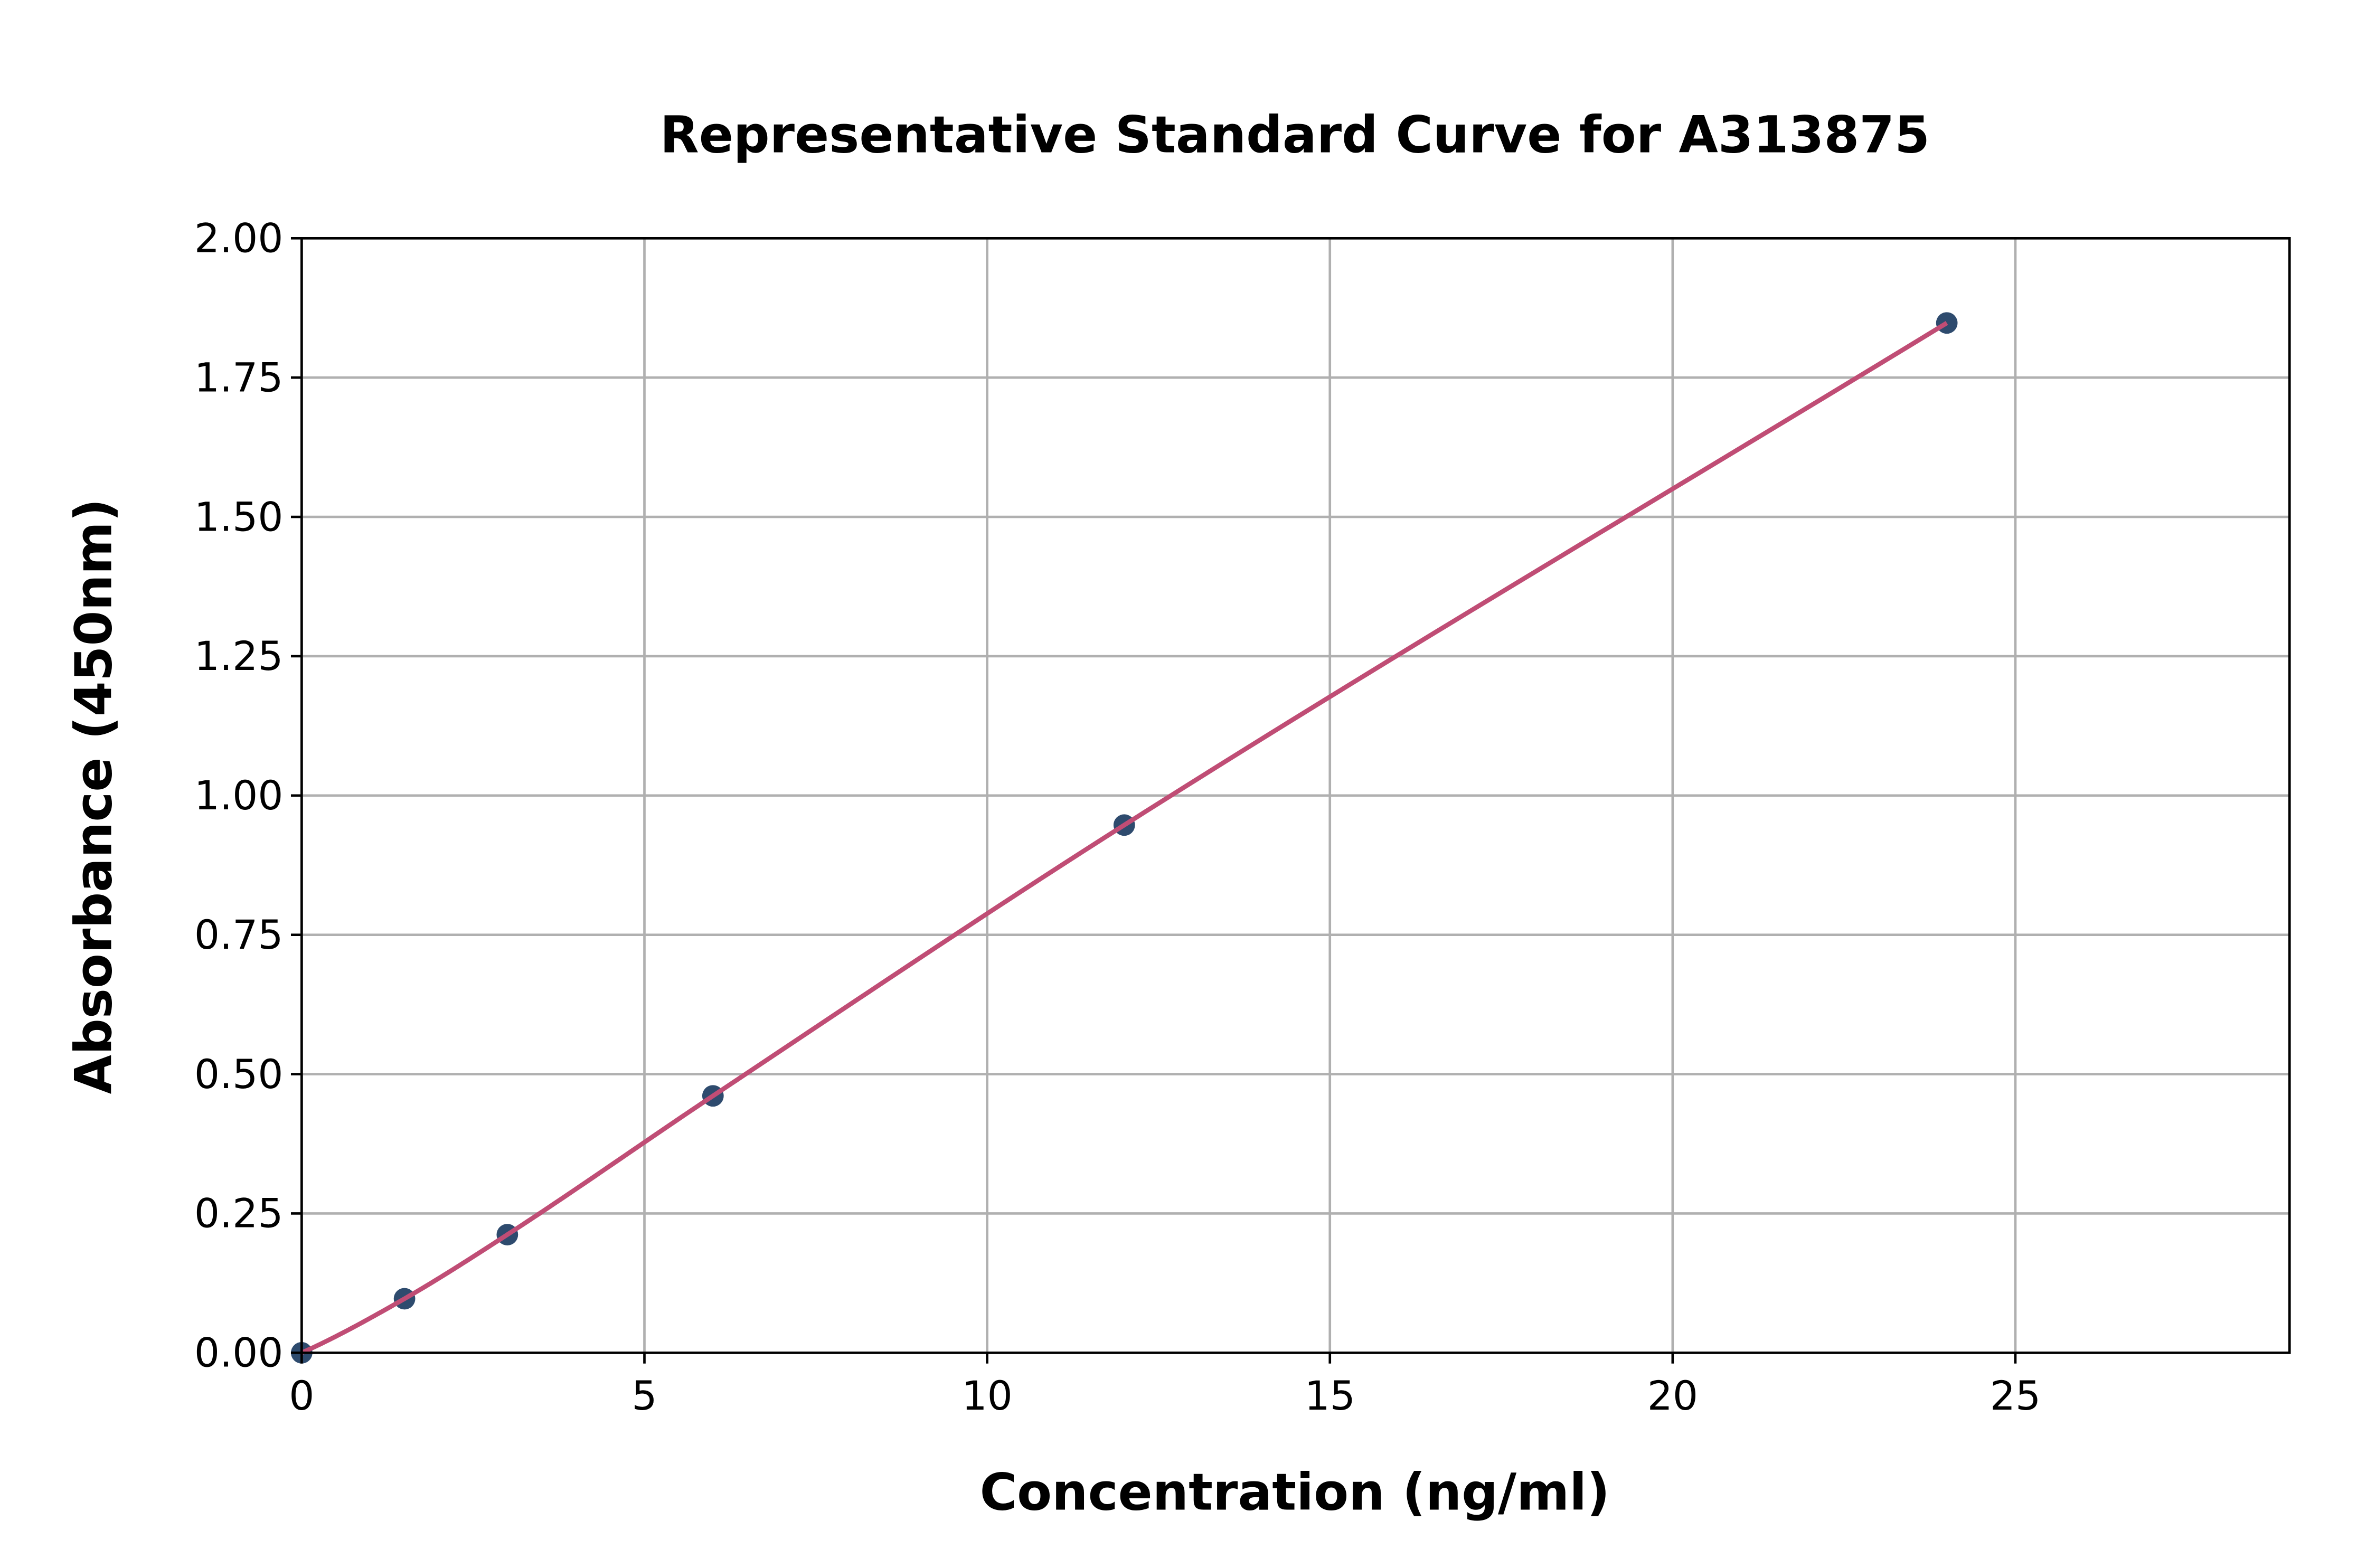  Describe the element at coordinates (239, 1353) in the screenshot. I see `y-tick-label: 0.00` at that location.